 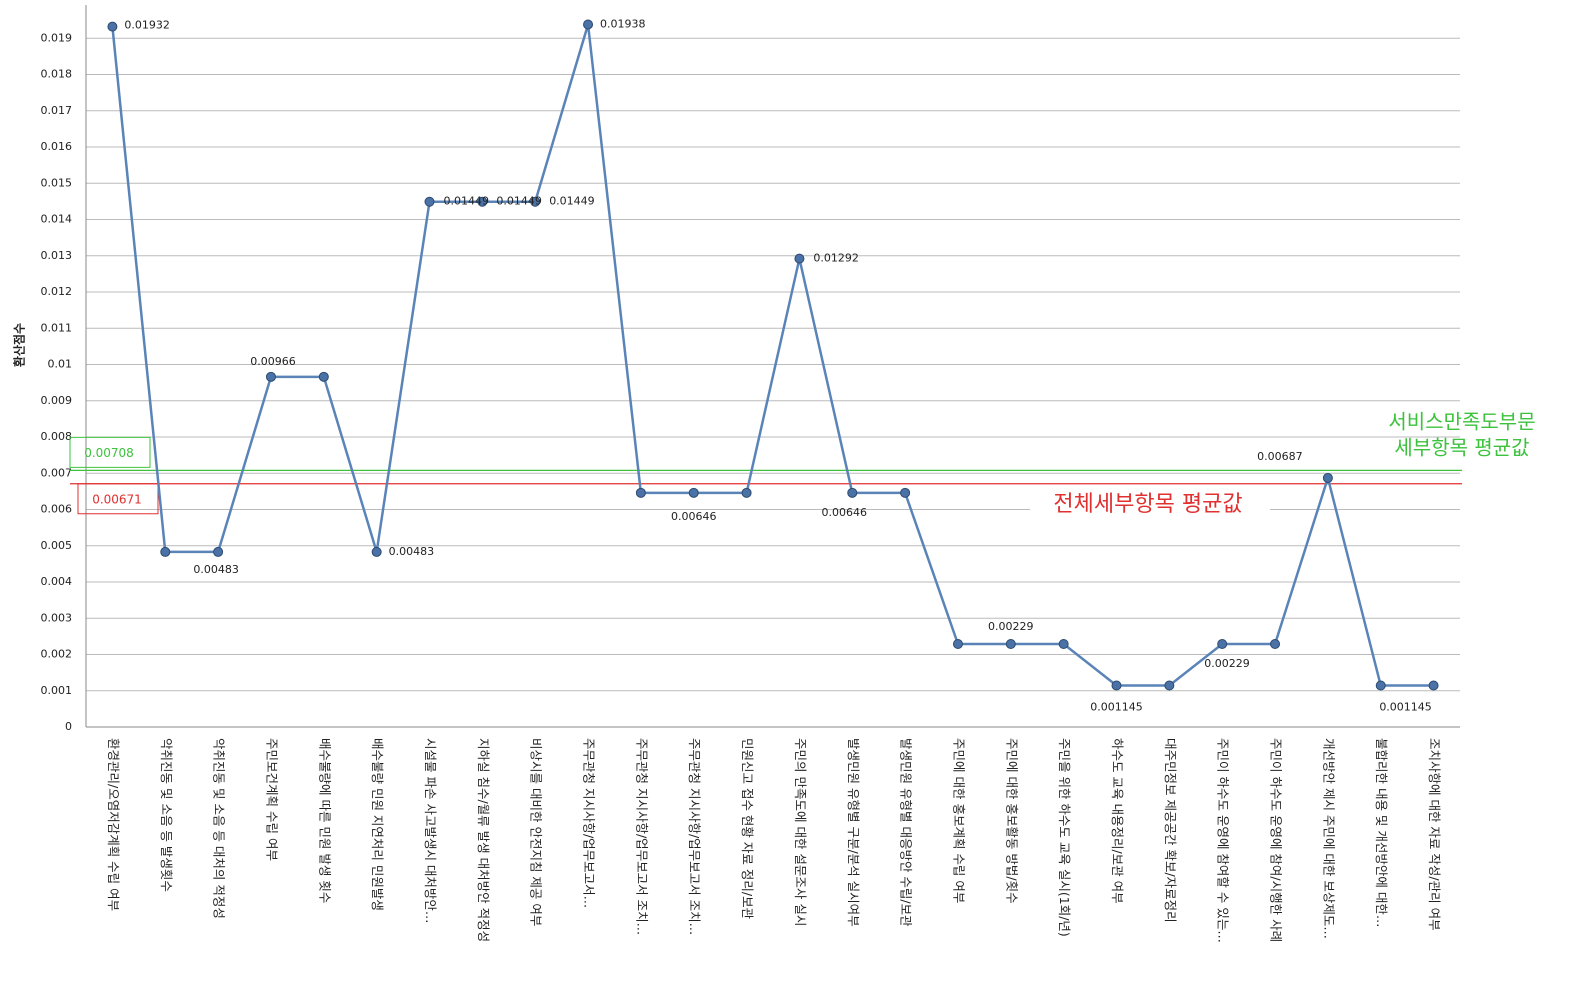 What do you see at coordinates (57, 255) in the screenshot?
I see `y-tick-label: 0.013` at bounding box center [57, 255].